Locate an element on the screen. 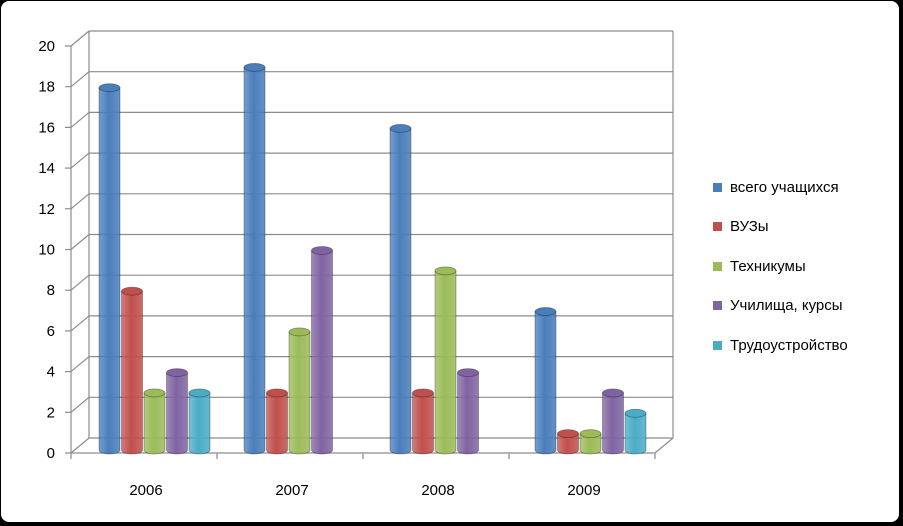 The image size is (903, 526). y-tick-label: 14 is located at coordinates (46, 168).